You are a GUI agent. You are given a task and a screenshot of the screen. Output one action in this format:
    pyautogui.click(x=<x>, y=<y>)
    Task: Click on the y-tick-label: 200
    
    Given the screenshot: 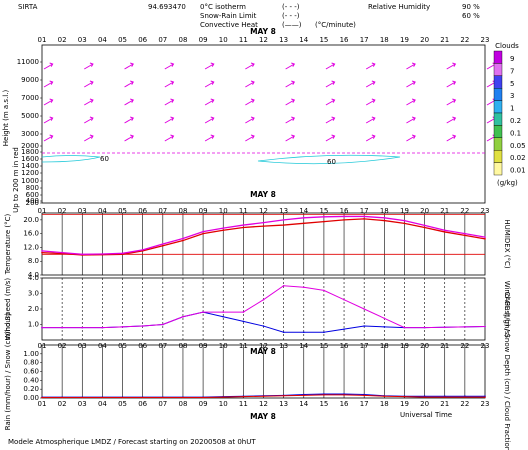 What is the action you would take?
    pyautogui.click(x=32, y=203)
    